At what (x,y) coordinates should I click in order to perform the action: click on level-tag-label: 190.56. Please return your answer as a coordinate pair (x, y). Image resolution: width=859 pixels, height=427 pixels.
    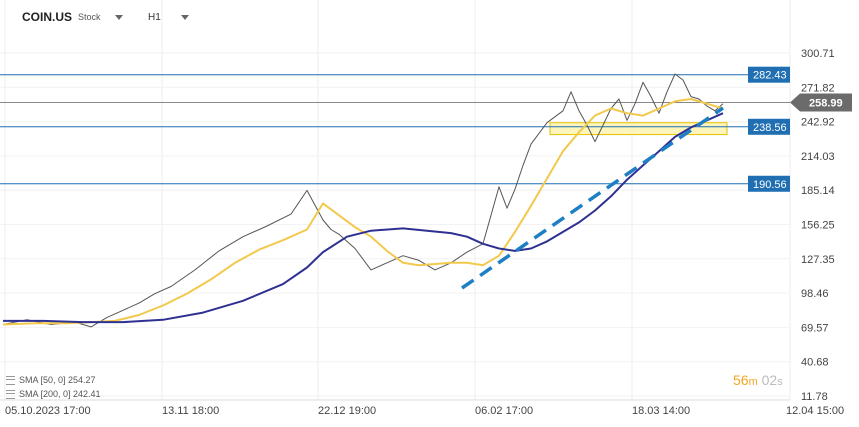
    Looking at the image, I should click on (770, 185).